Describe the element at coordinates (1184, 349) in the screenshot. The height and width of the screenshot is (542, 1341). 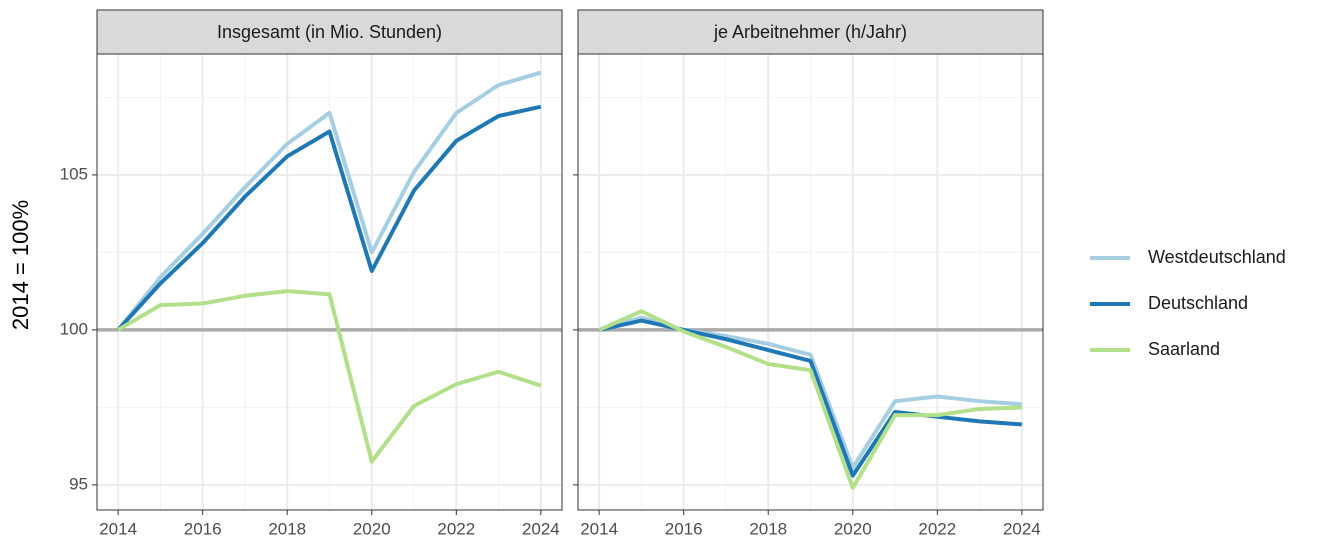
I see `legend-label: Saarland` at that location.